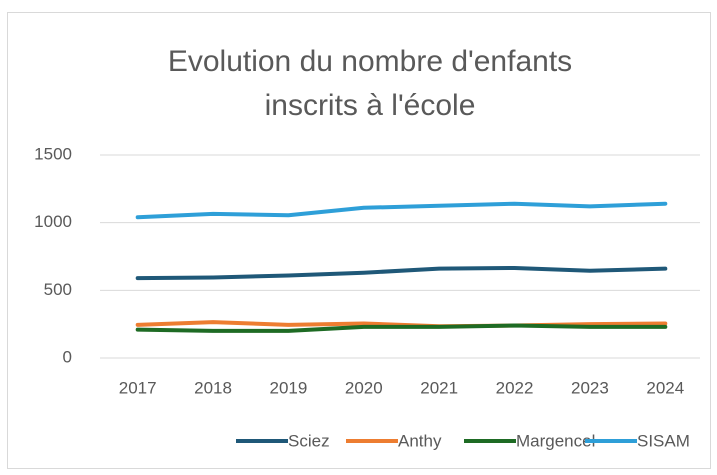 Image resolution: width=717 pixels, height=475 pixels. I want to click on legend-label: SISAM, so click(663, 440).